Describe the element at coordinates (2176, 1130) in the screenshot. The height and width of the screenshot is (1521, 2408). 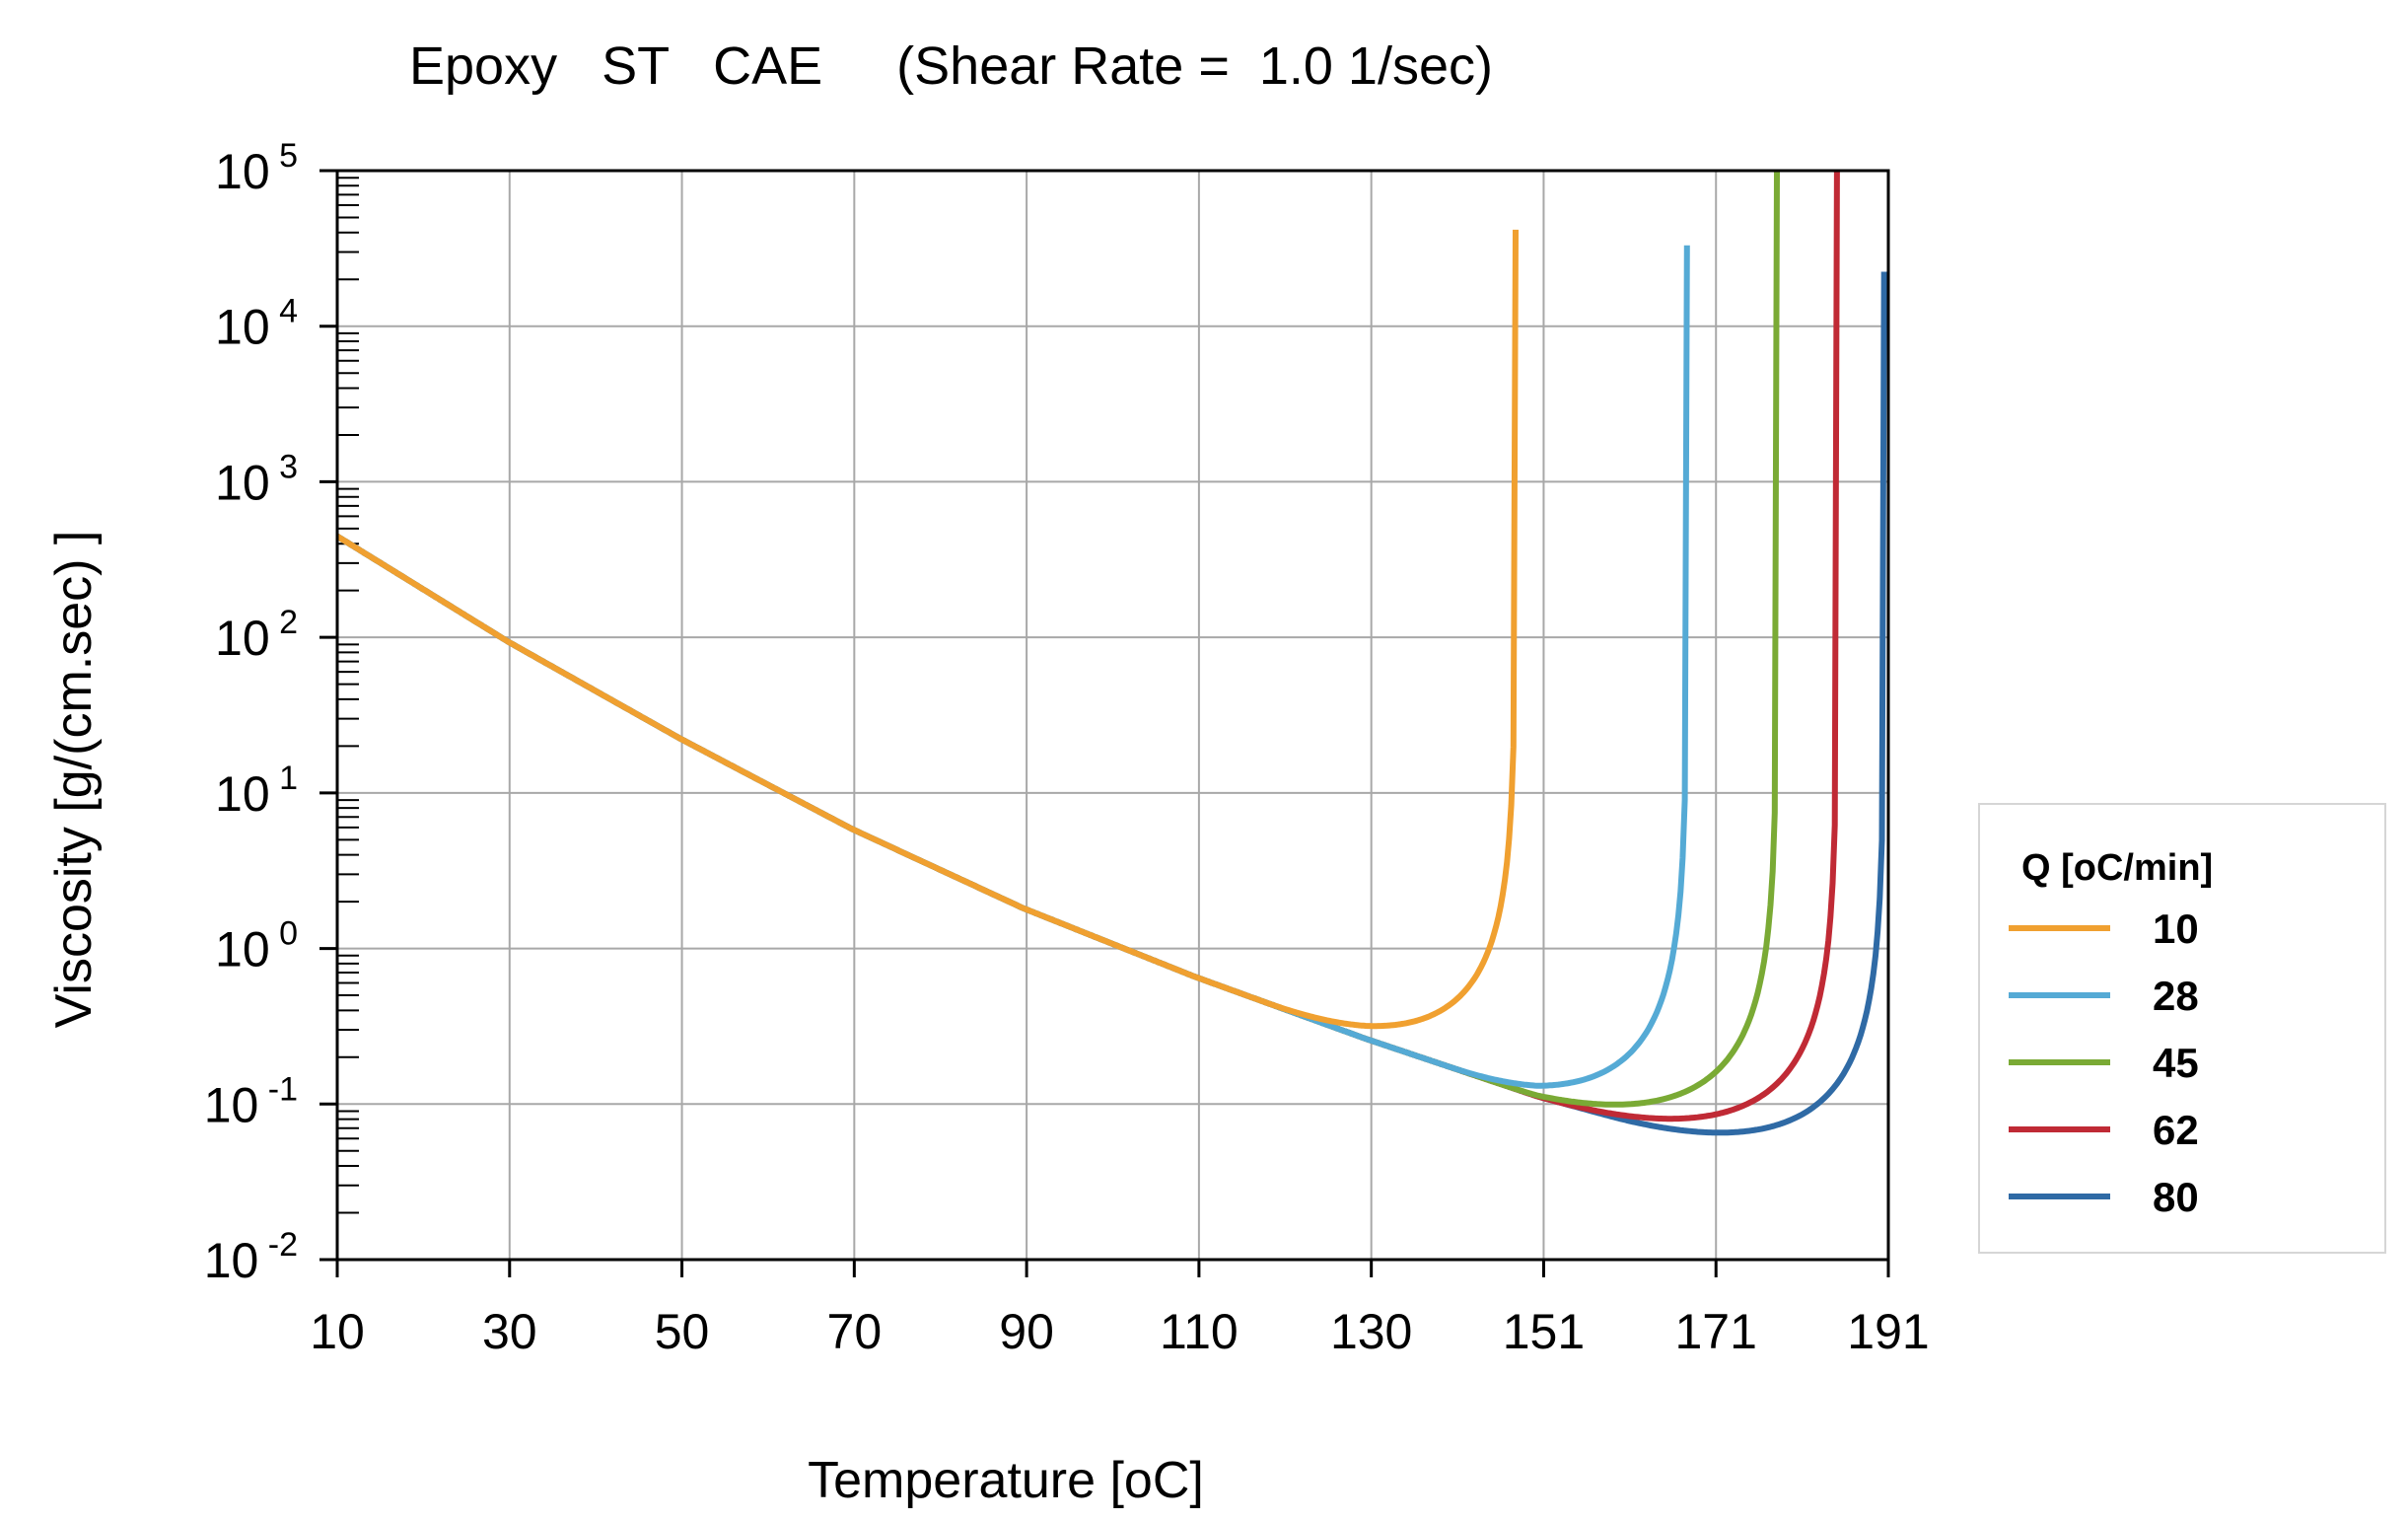
I see `legend-label-62: 62` at that location.